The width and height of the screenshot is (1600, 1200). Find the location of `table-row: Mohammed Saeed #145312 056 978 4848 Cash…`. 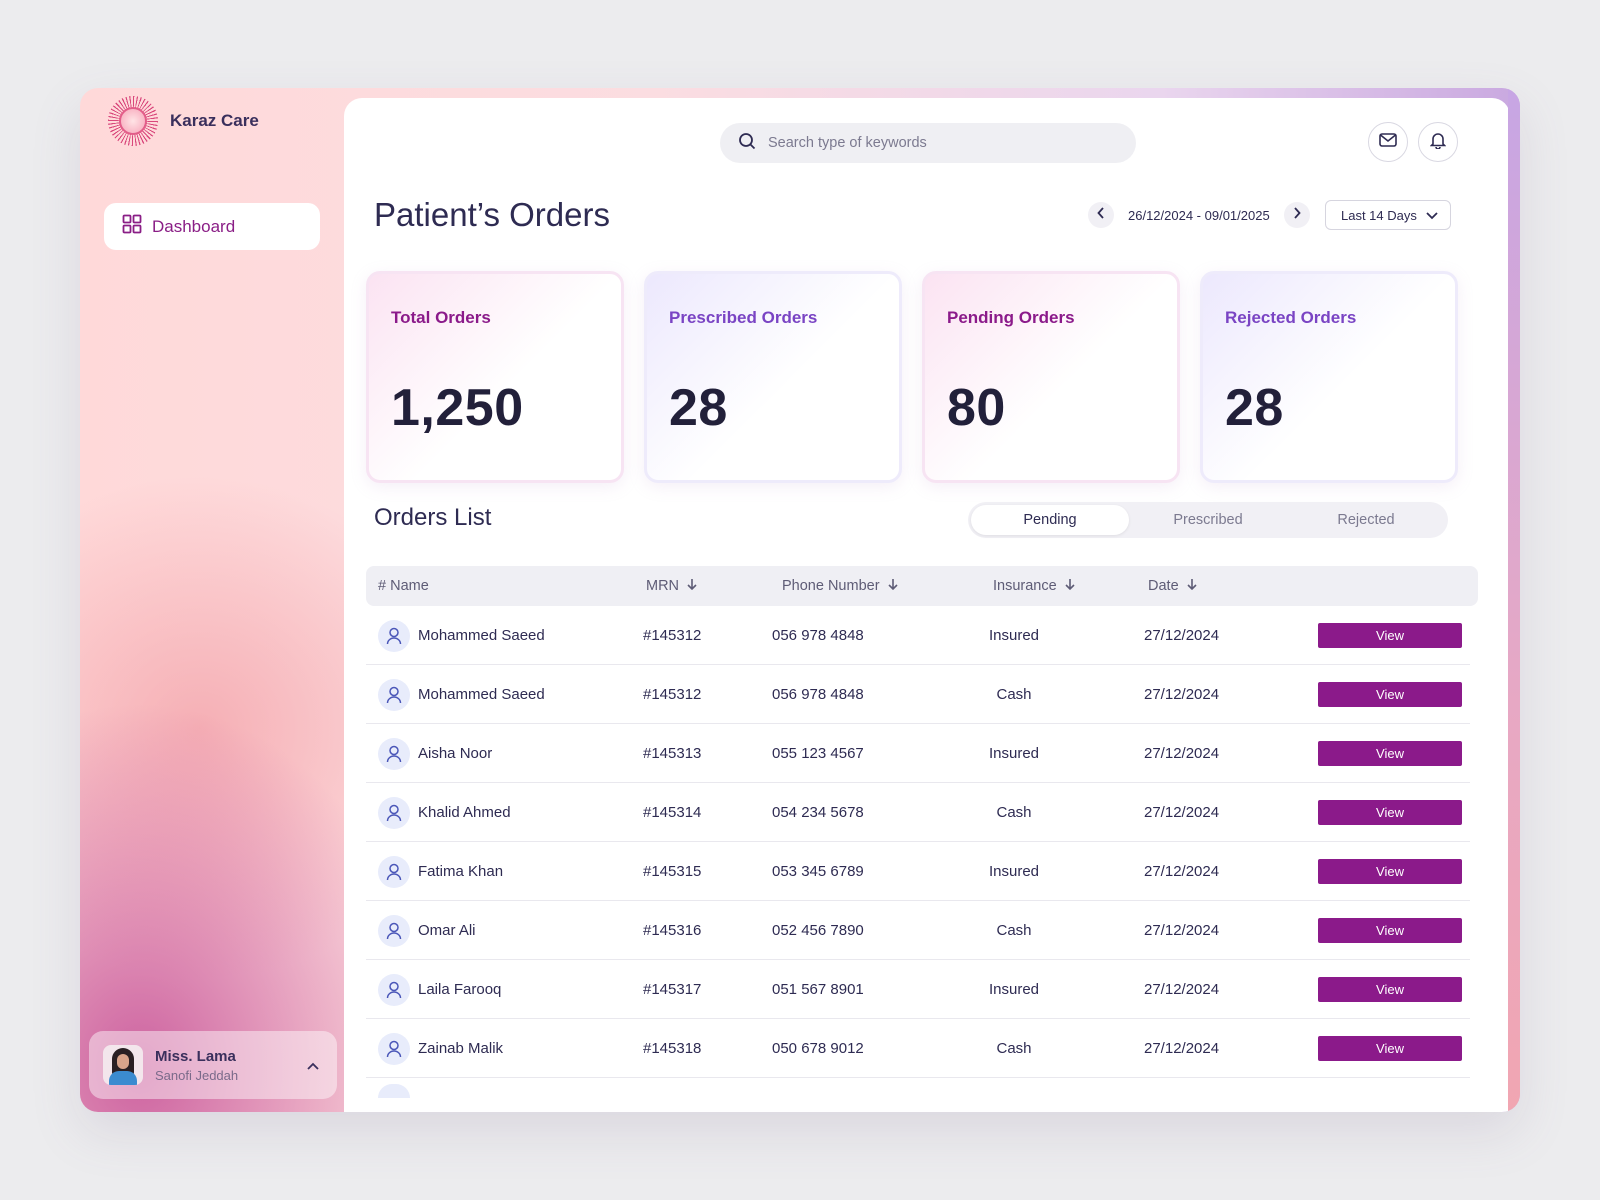

table-row: Mohammed Saeed #145312 056 978 4848 Cash… is located at coordinates (918, 694).